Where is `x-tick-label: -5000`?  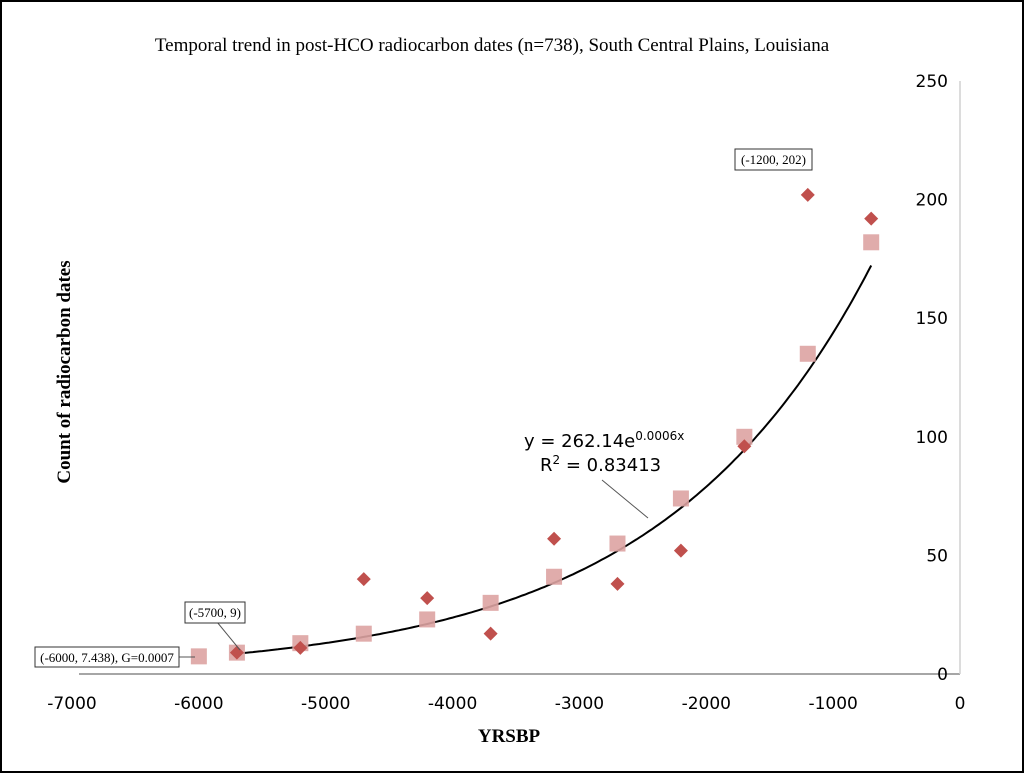 x-tick-label: -5000 is located at coordinates (325, 704).